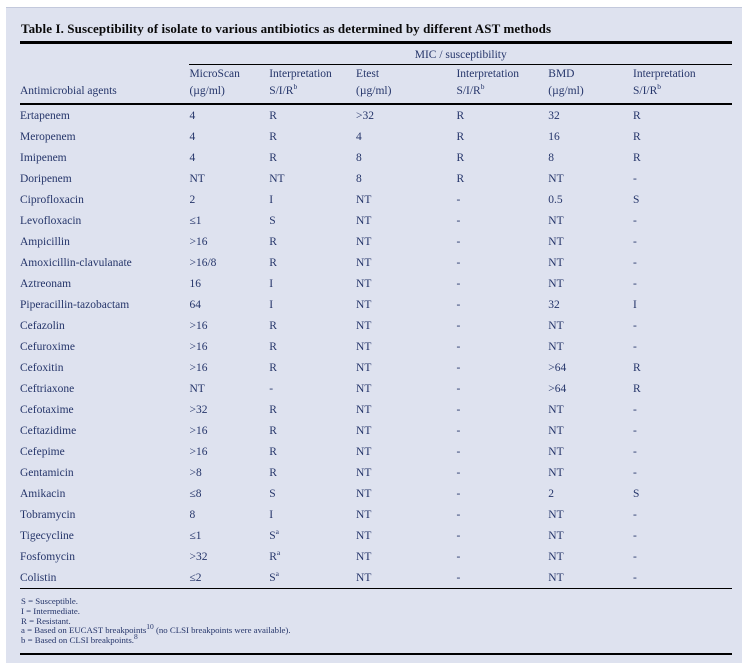  Describe the element at coordinates (283, 89) in the screenshot. I see `column-header-line2: S/I/Rb` at that location.